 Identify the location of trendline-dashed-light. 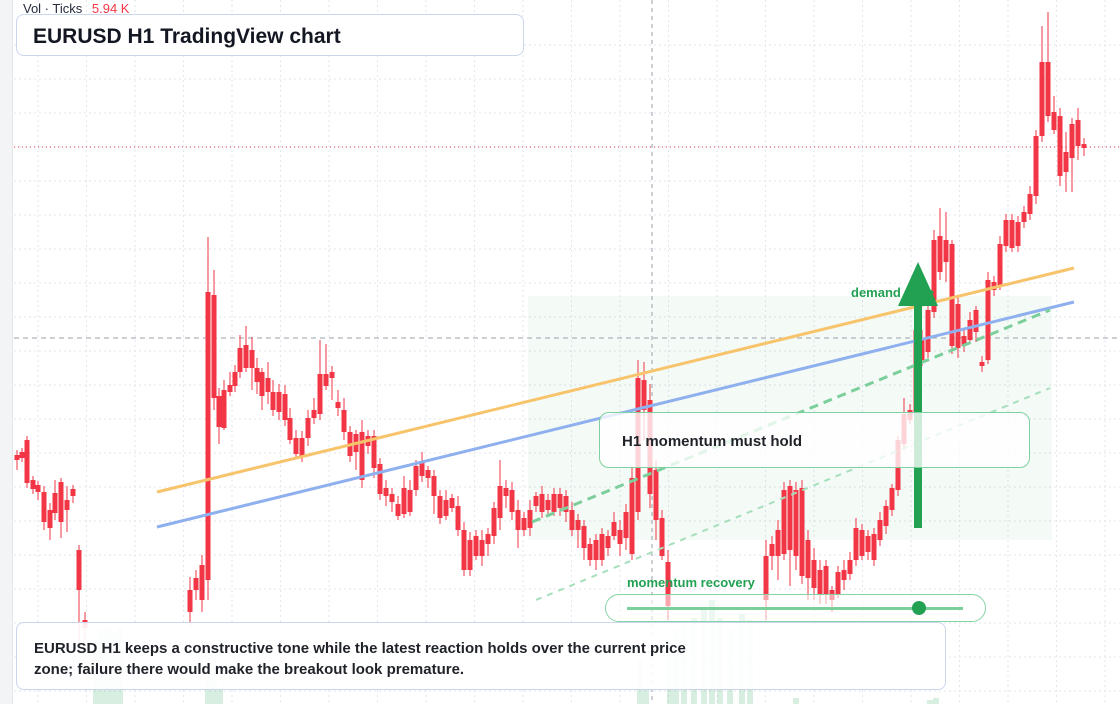
(793, 494).